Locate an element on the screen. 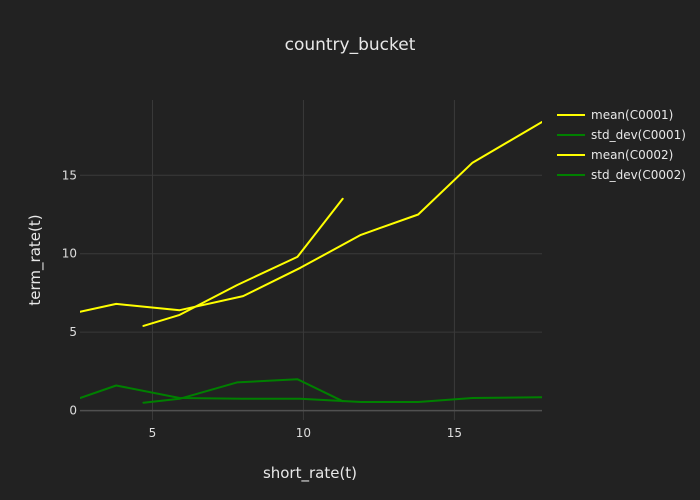  legend-label: std_dev(C0001) is located at coordinates (638, 135).